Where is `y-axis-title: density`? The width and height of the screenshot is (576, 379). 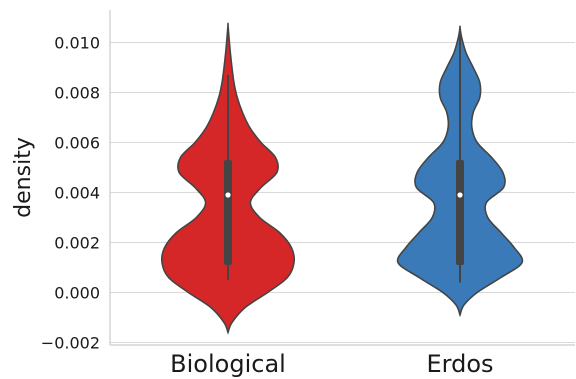
y-axis-title: density is located at coordinates (23, 177).